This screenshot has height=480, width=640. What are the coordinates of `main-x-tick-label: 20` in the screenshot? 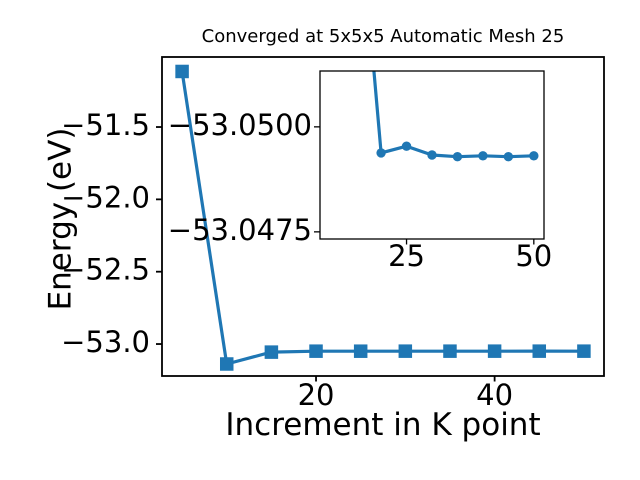 It's located at (316, 395).